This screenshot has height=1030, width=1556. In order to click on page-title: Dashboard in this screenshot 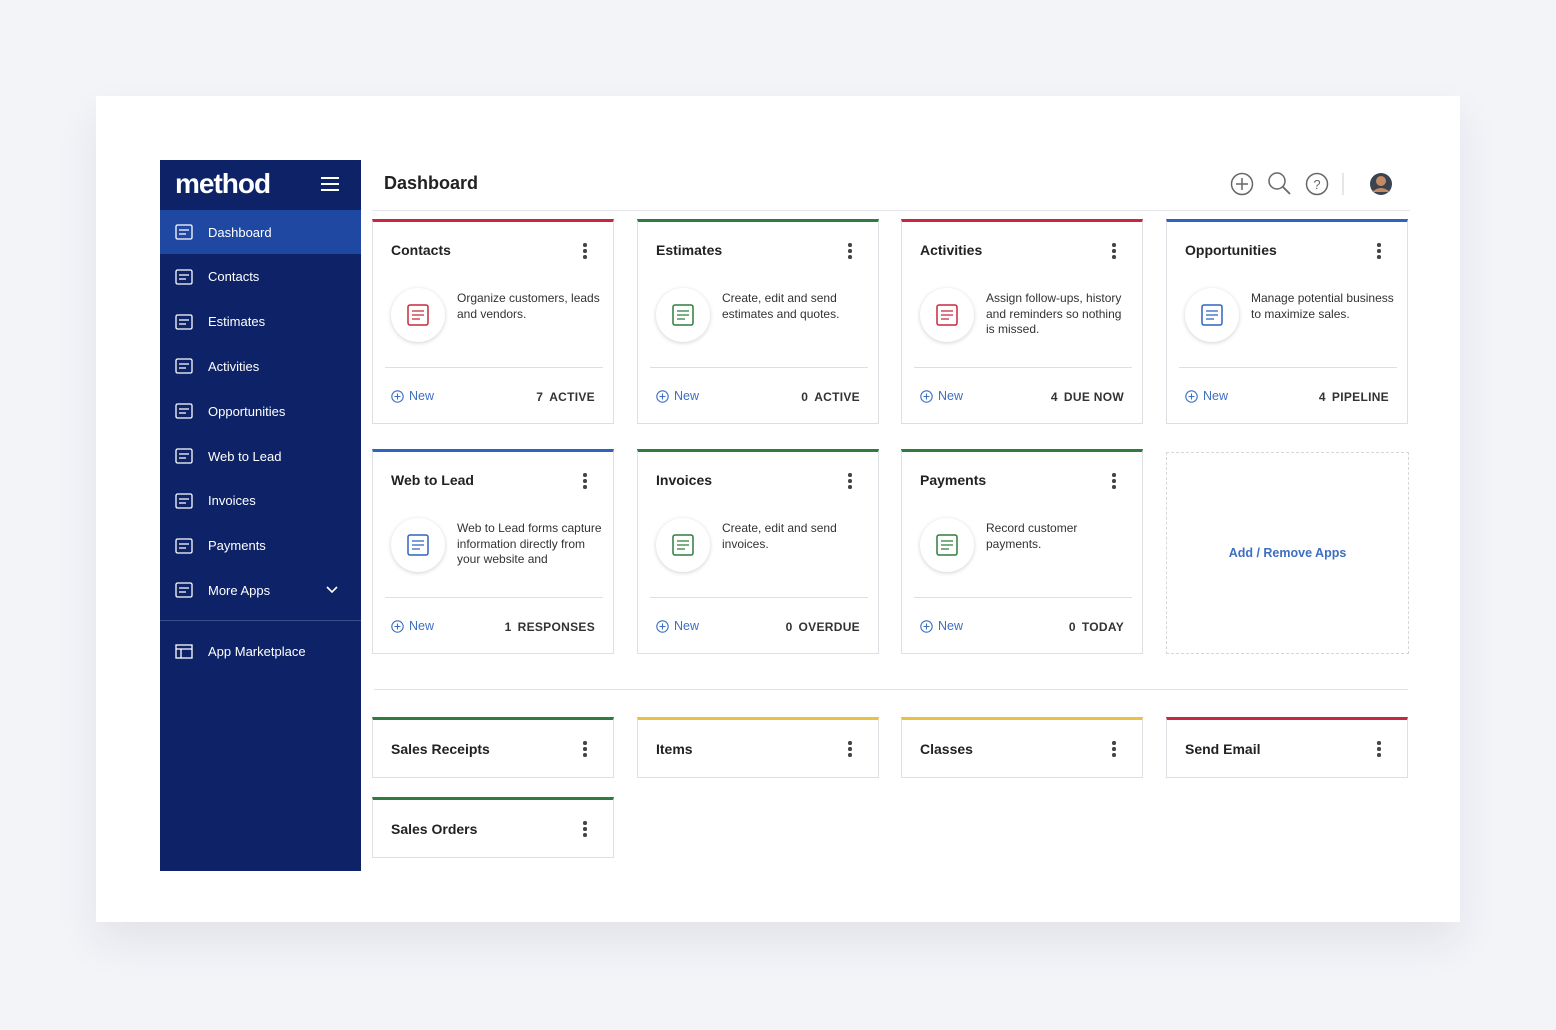, I will do `click(431, 183)`.